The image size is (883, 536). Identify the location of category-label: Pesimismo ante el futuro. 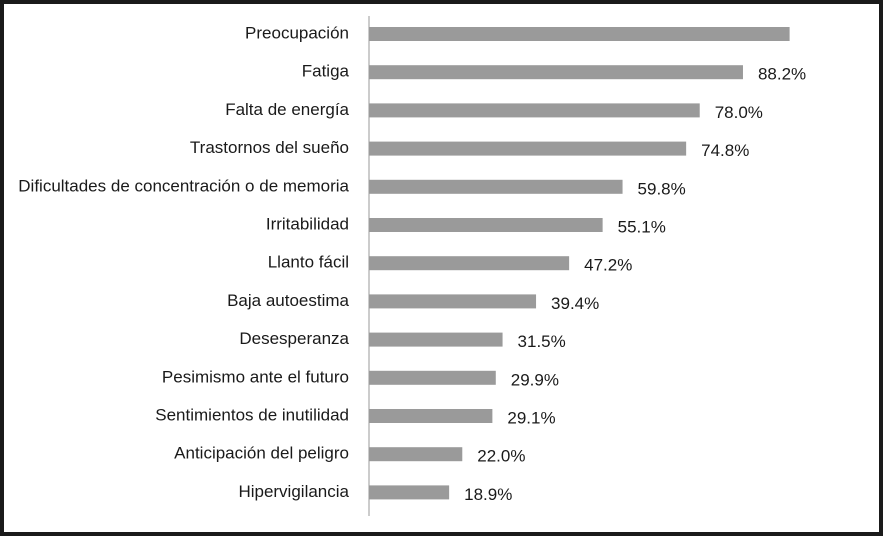
(255, 376).